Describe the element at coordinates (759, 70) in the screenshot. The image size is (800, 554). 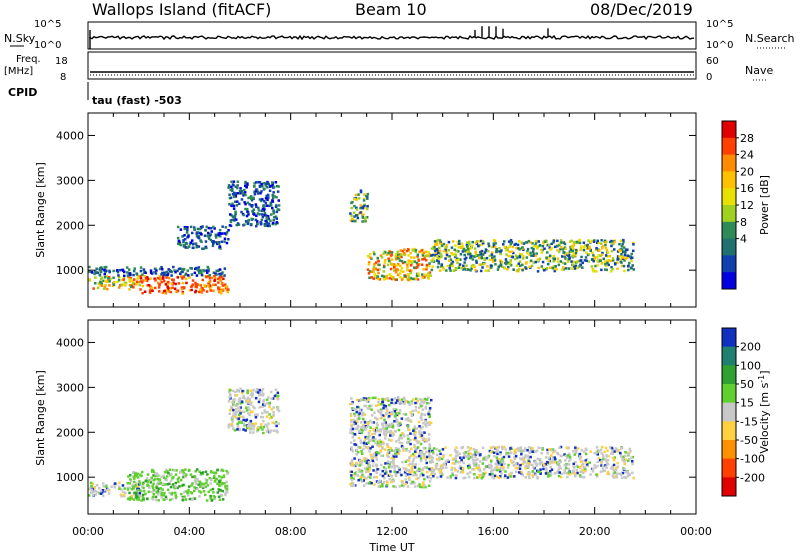
I see `nave-label: Nave` at that location.